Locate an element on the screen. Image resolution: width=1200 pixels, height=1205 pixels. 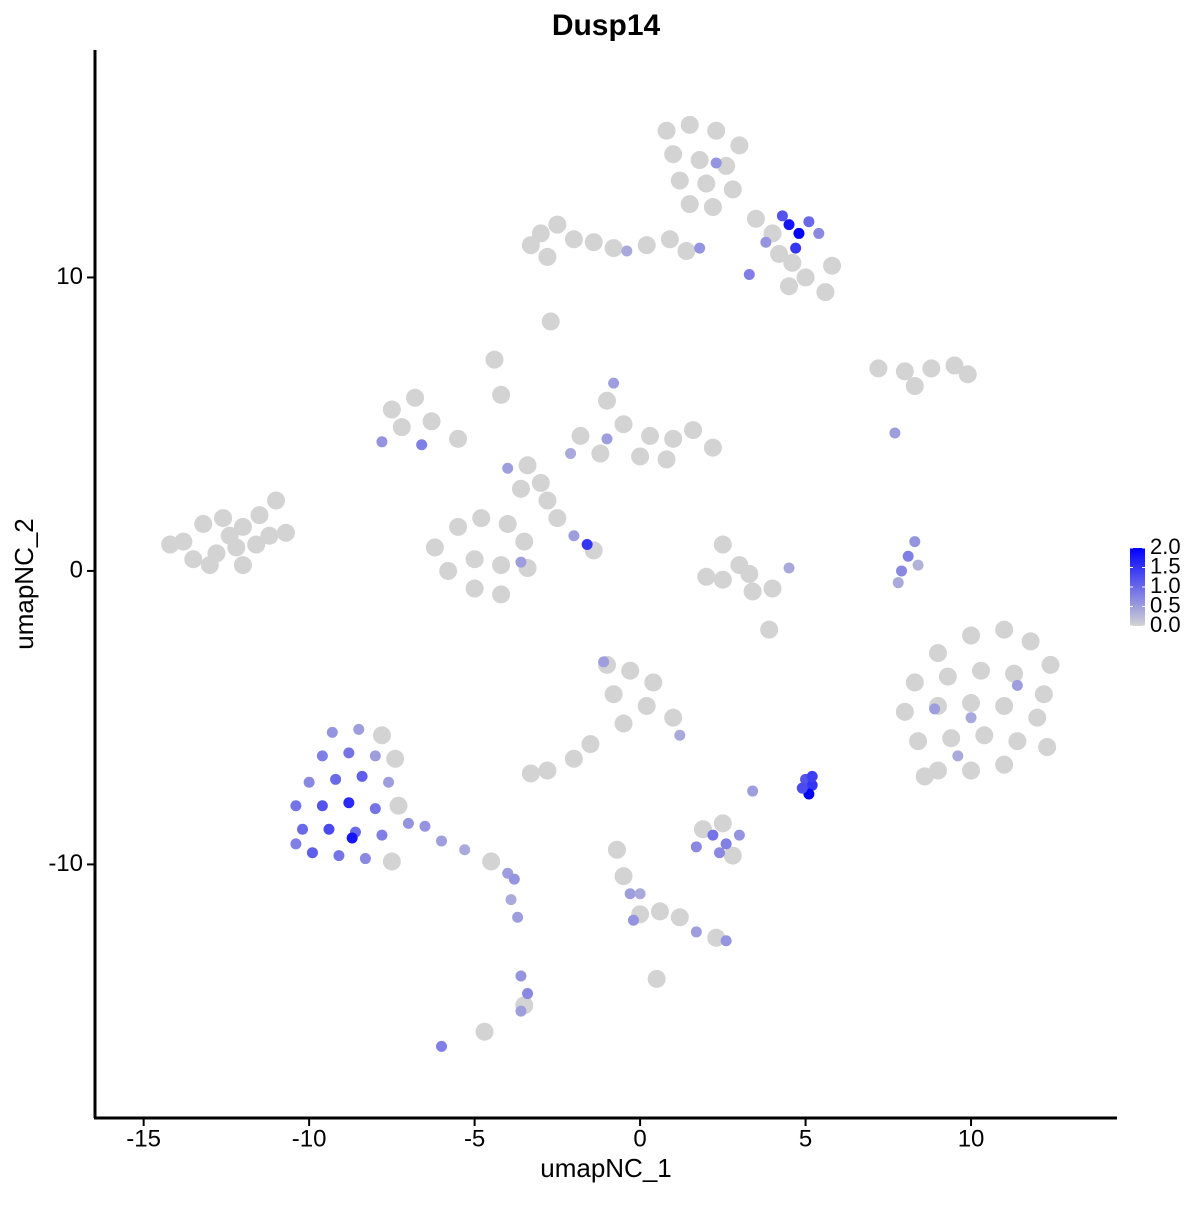
x-tick-label: 5 is located at coordinates (805, 1138).